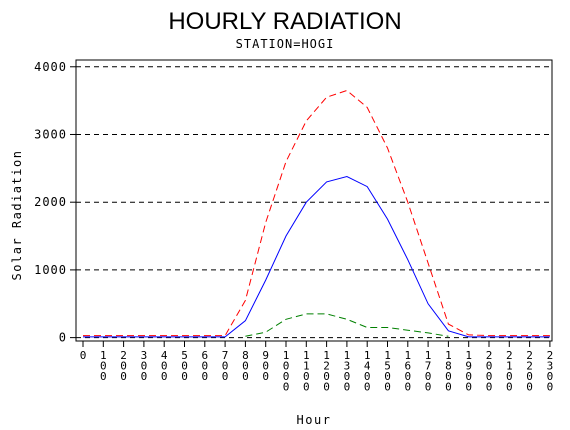 The height and width of the screenshot is (430, 570). I want to click on x-tick-label: 0, so click(83, 355).